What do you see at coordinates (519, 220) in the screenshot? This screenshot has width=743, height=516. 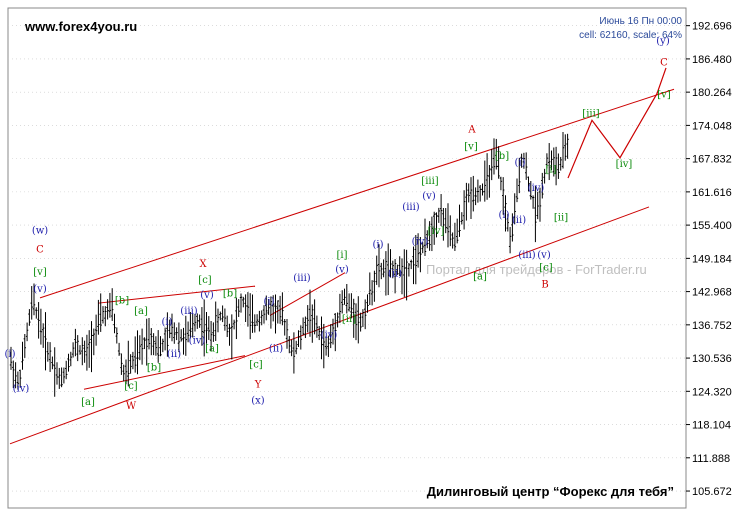 I see `wave-label: (ii)` at bounding box center [519, 220].